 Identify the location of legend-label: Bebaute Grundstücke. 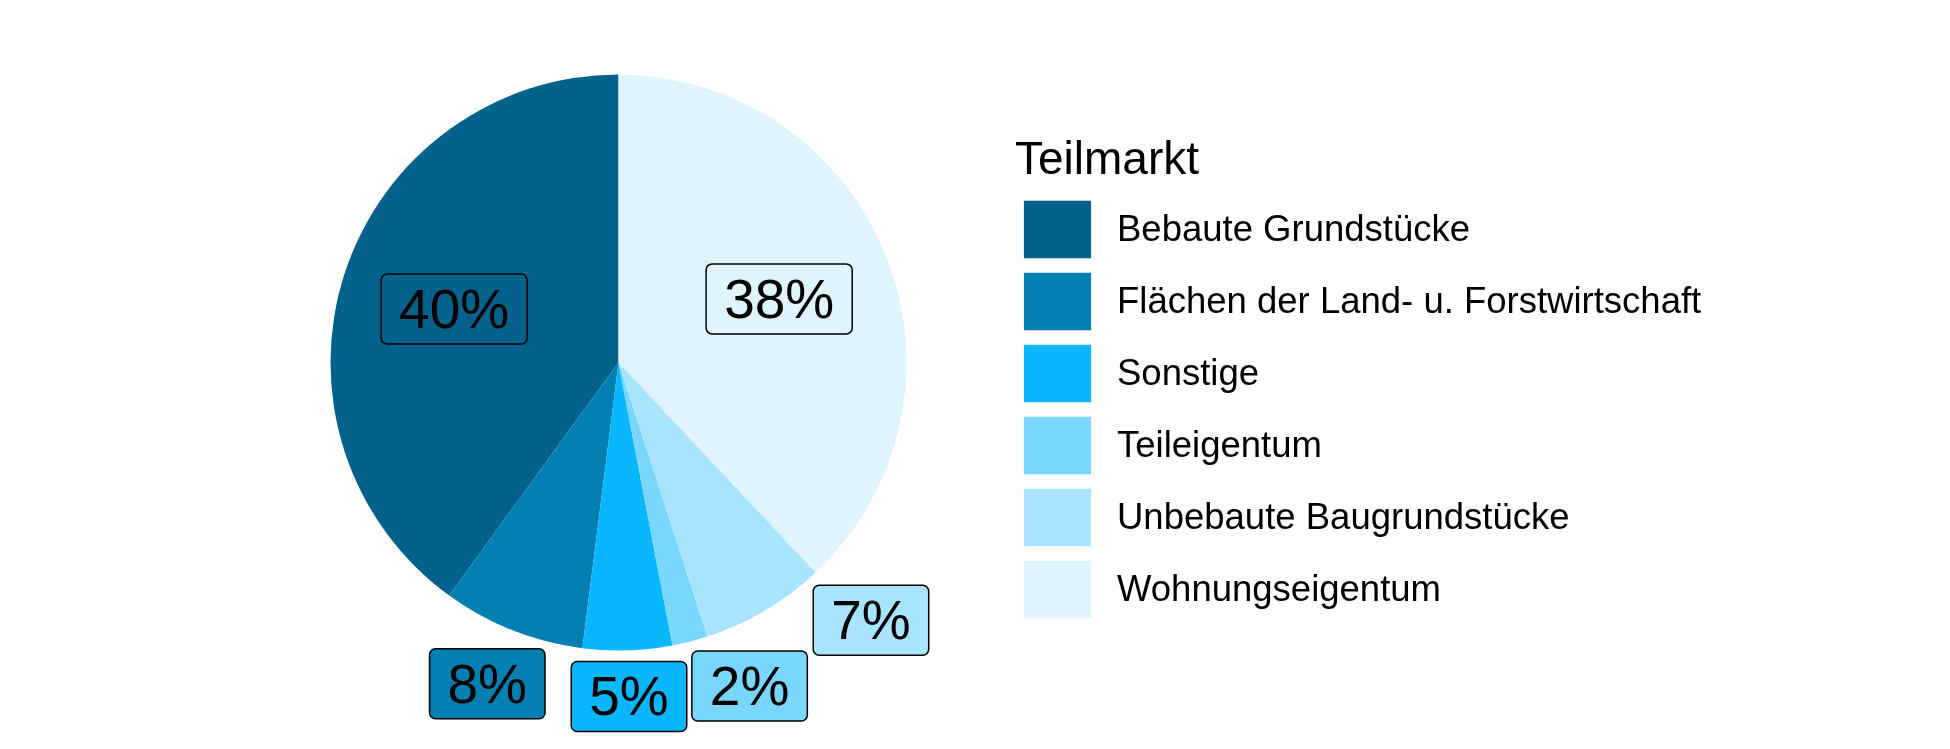
(1294, 229).